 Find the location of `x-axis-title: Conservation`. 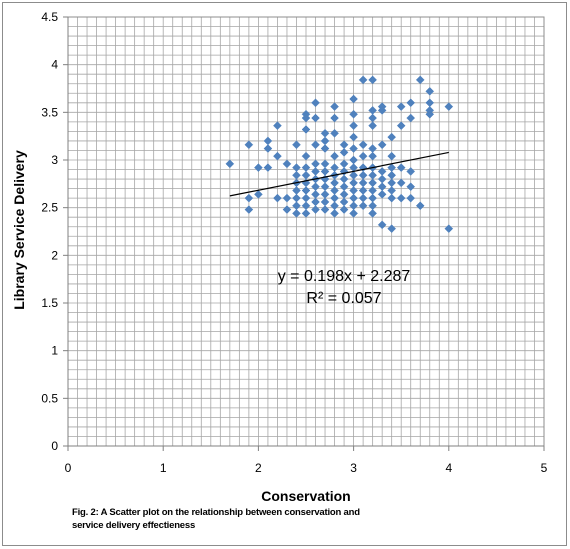

x-axis-title: Conservation is located at coordinates (305, 496).